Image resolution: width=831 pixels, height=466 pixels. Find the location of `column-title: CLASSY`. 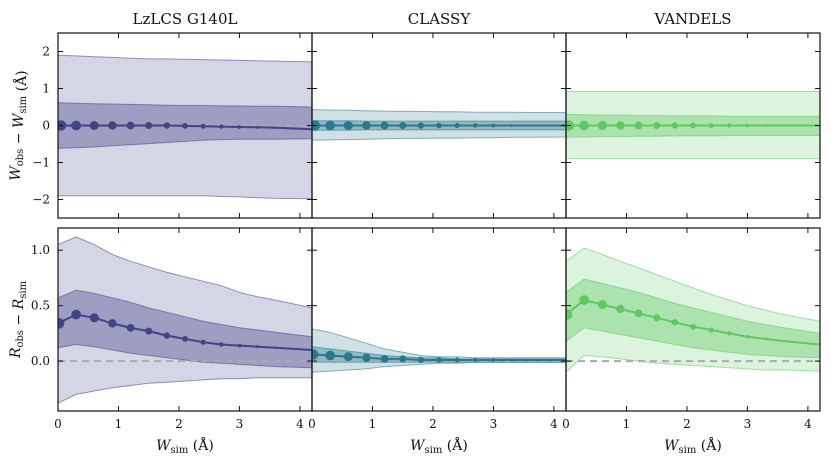

column-title: CLASSY is located at coordinates (440, 19).